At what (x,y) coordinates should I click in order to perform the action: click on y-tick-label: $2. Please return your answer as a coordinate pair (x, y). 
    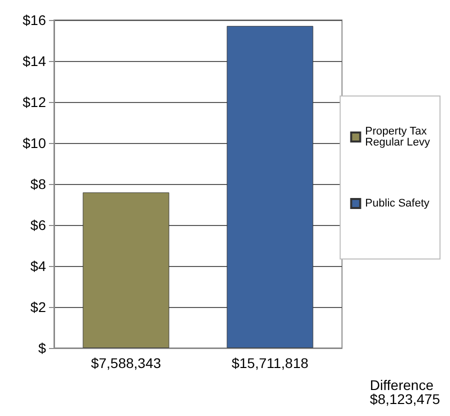
    Looking at the image, I should click on (38, 307).